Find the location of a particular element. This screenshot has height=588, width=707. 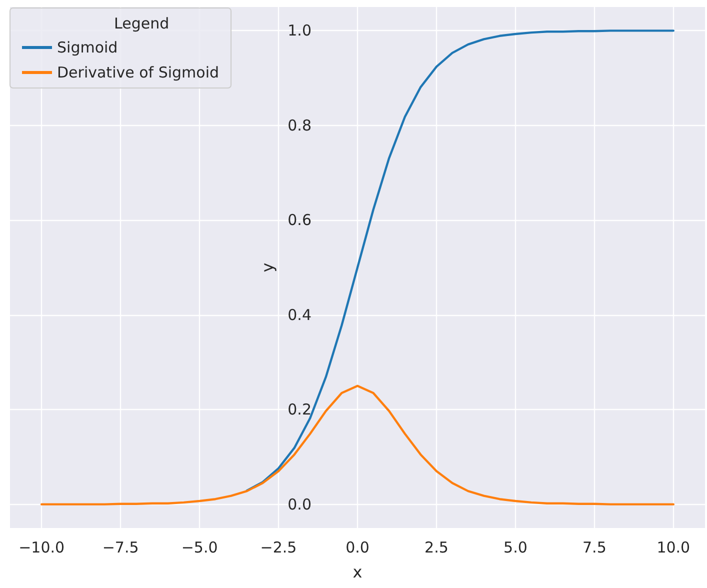

y-tick-label: 1.0 is located at coordinates (300, 31).